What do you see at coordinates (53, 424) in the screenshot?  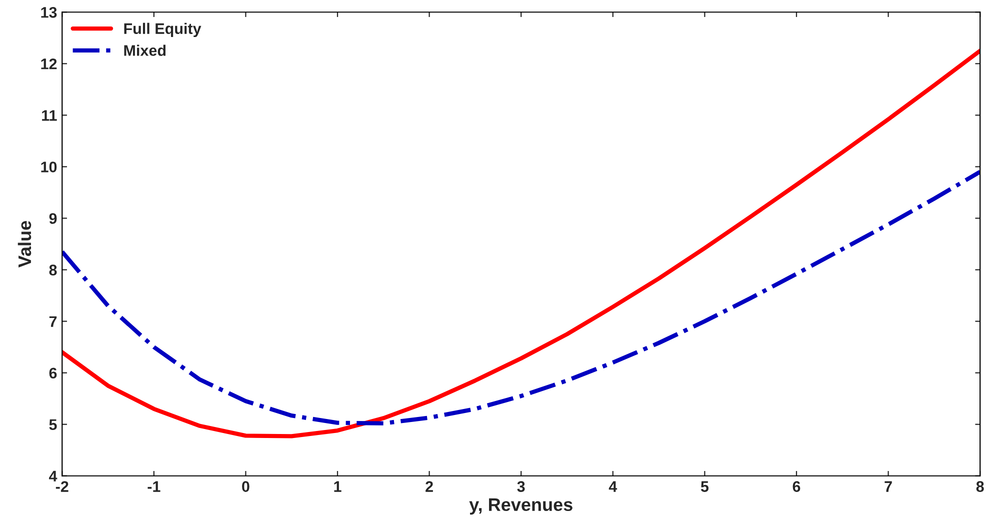 I see `y-tick-label: 5` at bounding box center [53, 424].